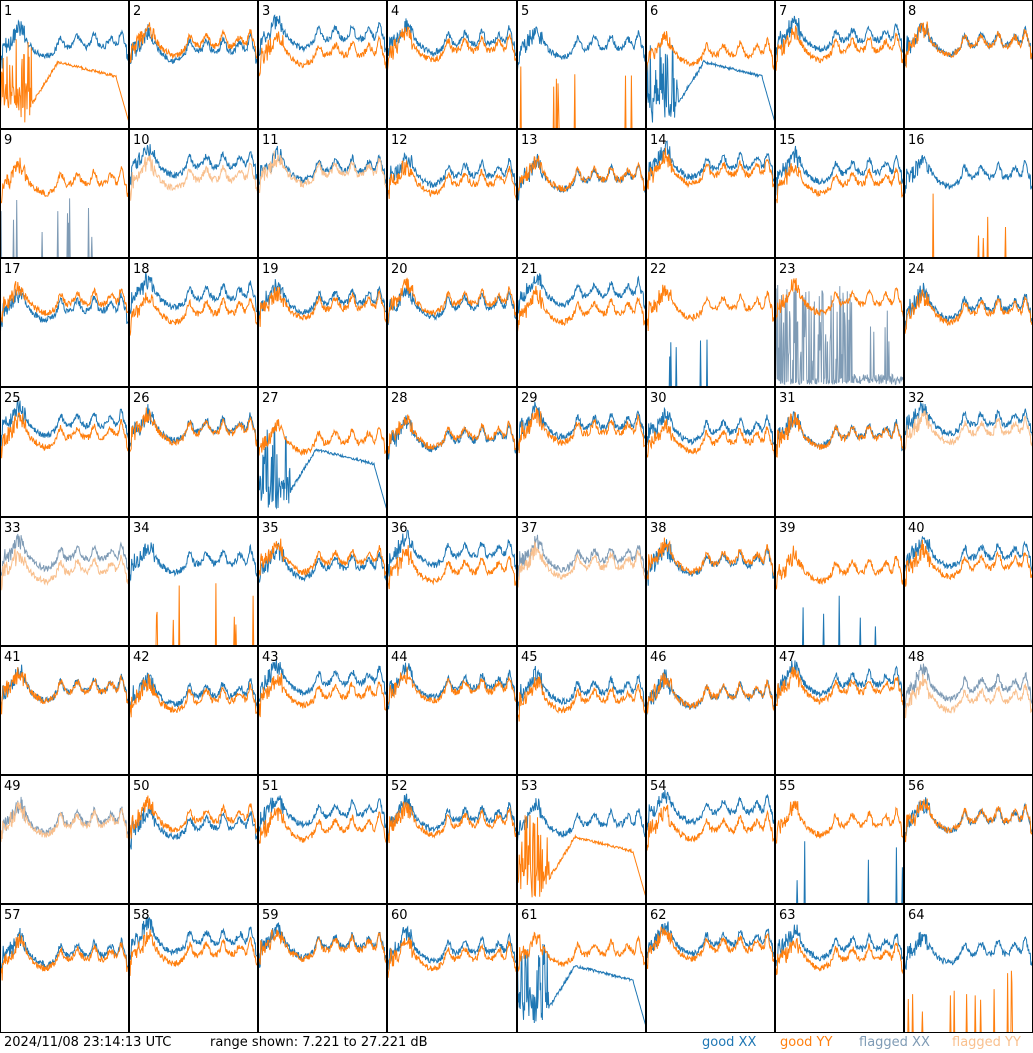 Image resolution: width=1033 pixels, height=1053 pixels. I want to click on panel-33: 33, so click(64, 581).